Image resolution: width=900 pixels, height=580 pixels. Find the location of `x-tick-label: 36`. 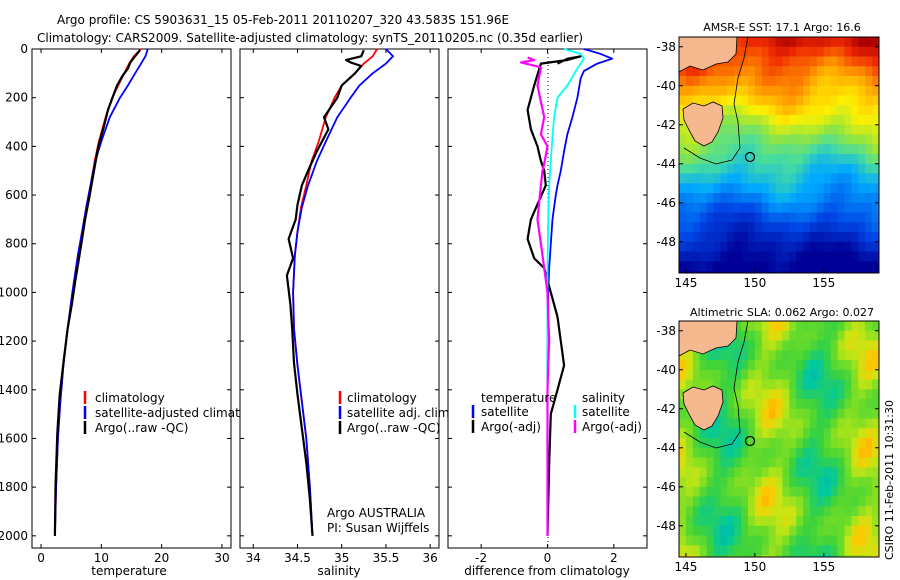

x-tick-label: 36 is located at coordinates (430, 558).